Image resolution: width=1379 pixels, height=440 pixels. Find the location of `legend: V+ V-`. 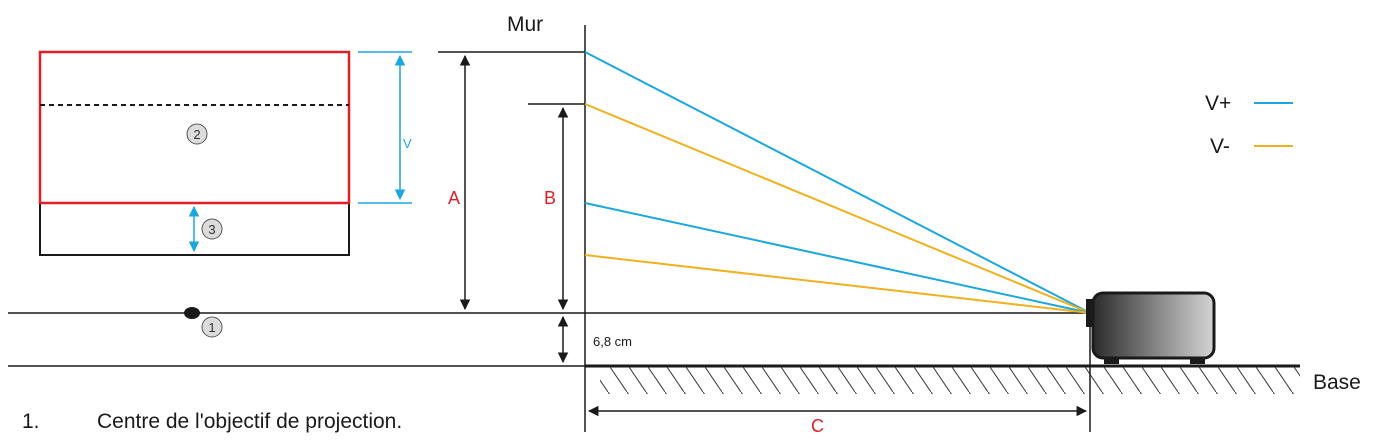

legend: V+ V- is located at coordinates (1249, 125).